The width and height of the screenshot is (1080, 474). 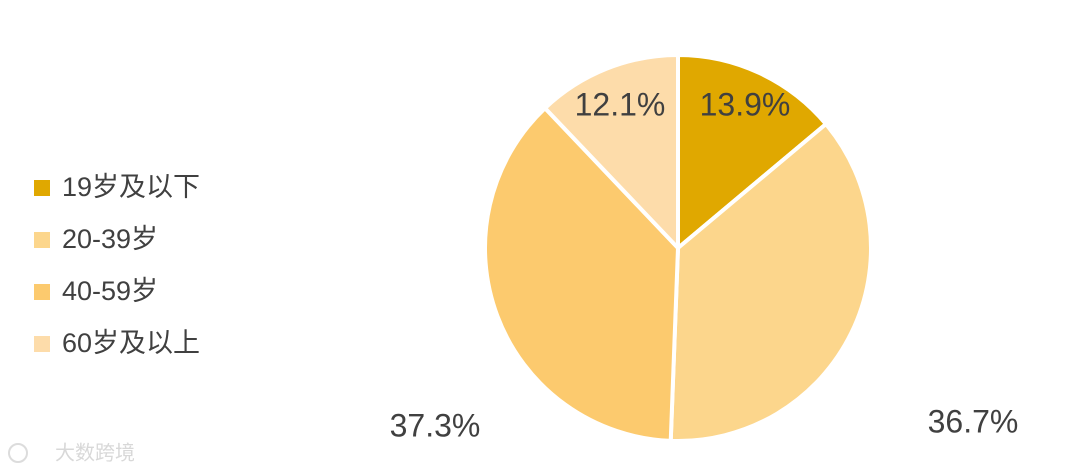 I want to click on legend-label: 20-39岁, so click(x=110, y=239).